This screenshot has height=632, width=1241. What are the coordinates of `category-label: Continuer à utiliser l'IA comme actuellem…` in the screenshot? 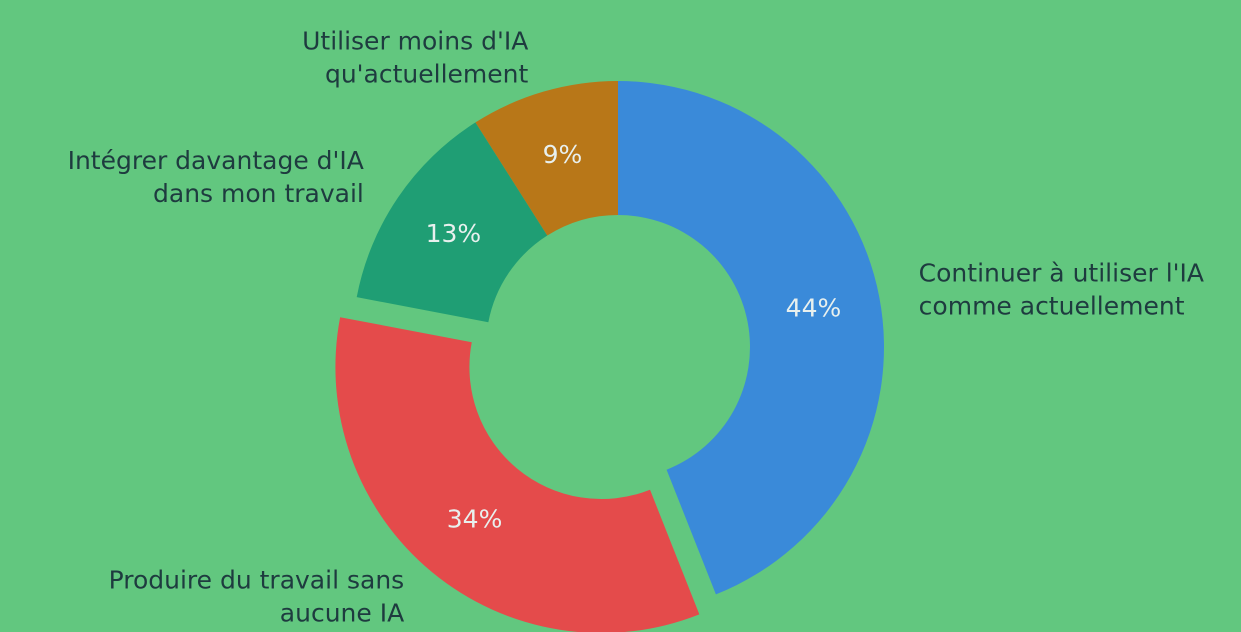 It's located at (1061, 289).